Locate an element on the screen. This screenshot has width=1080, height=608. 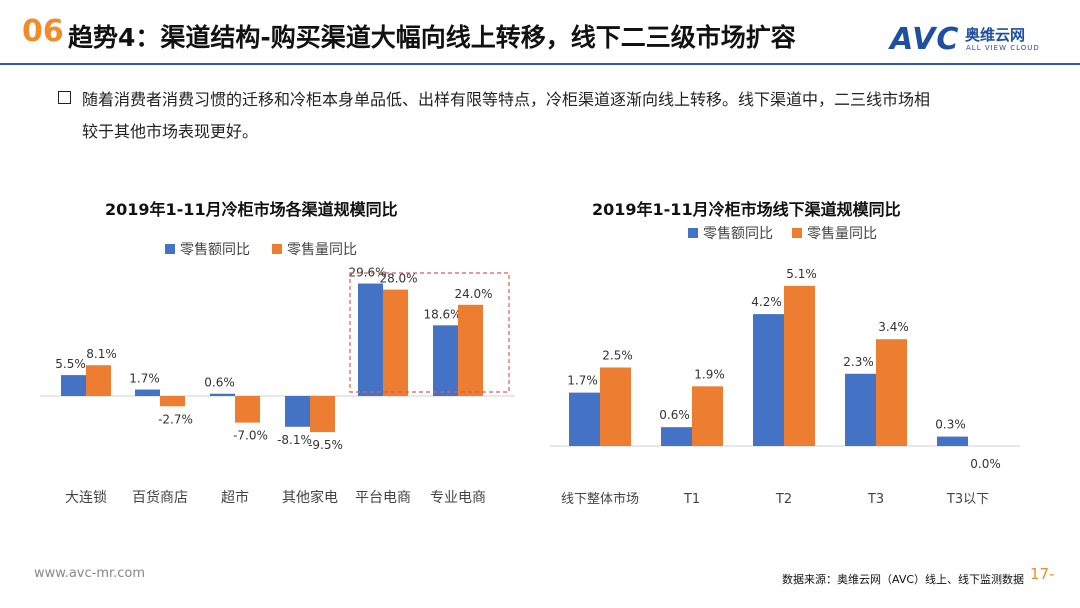
chart-1-data-label: 24.0% is located at coordinates (473, 294).